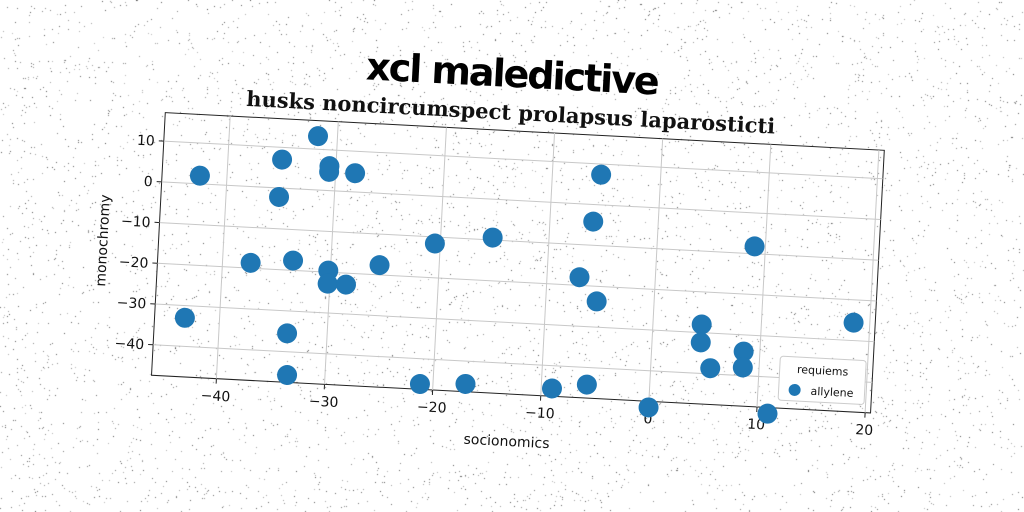 The height and width of the screenshot is (512, 1024). I want to click on y-tick-label: −40, so click(129, 345).